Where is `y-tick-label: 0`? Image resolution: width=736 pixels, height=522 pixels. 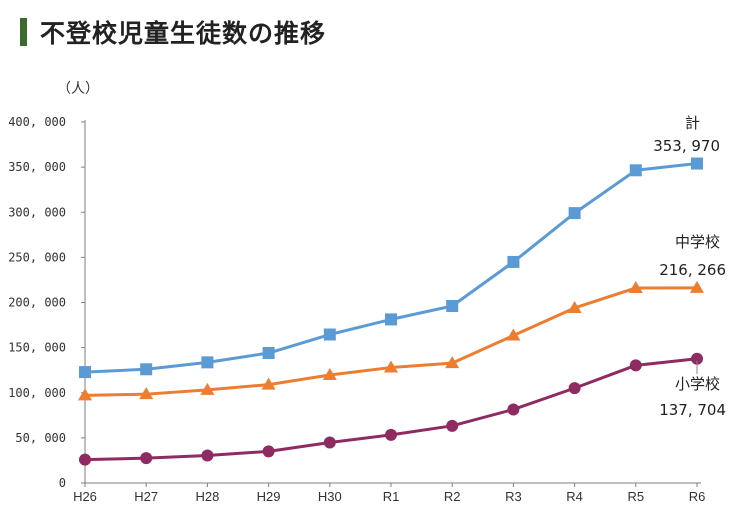 y-tick-label: 0 is located at coordinates (62, 483).